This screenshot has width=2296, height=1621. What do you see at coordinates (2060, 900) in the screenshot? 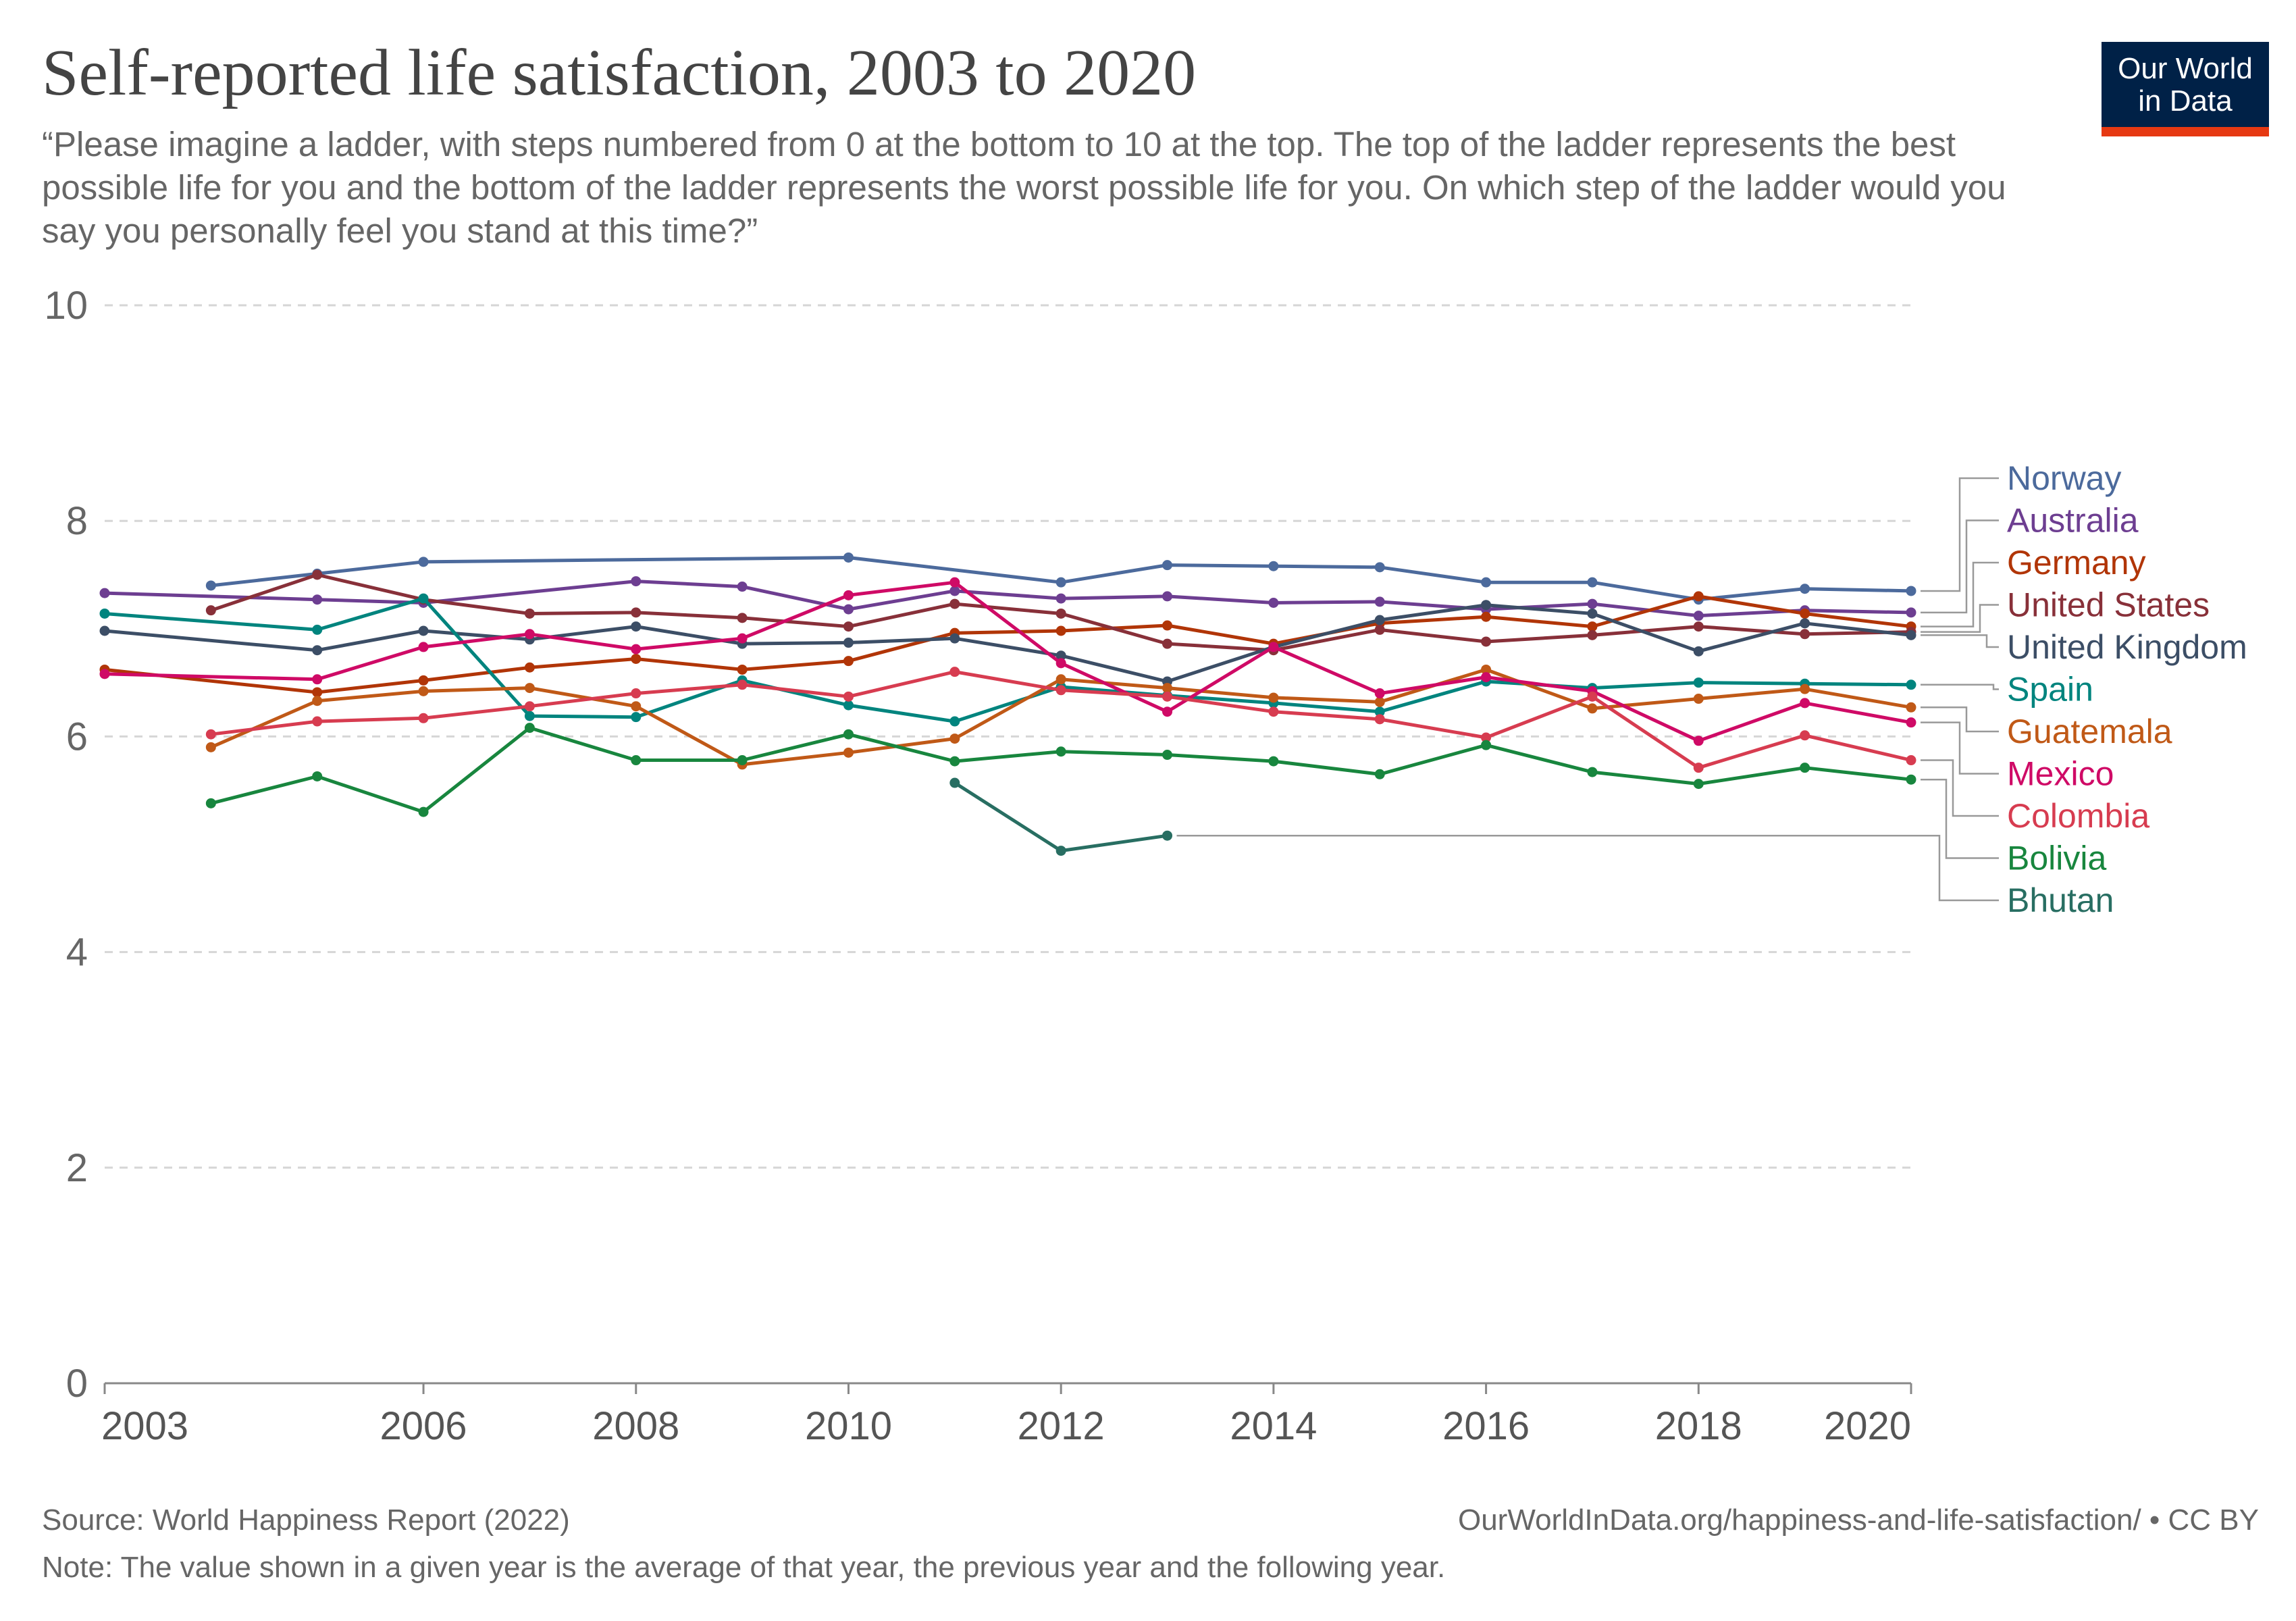
I see `legend-label-bhutan: Bhutan` at bounding box center [2060, 900].